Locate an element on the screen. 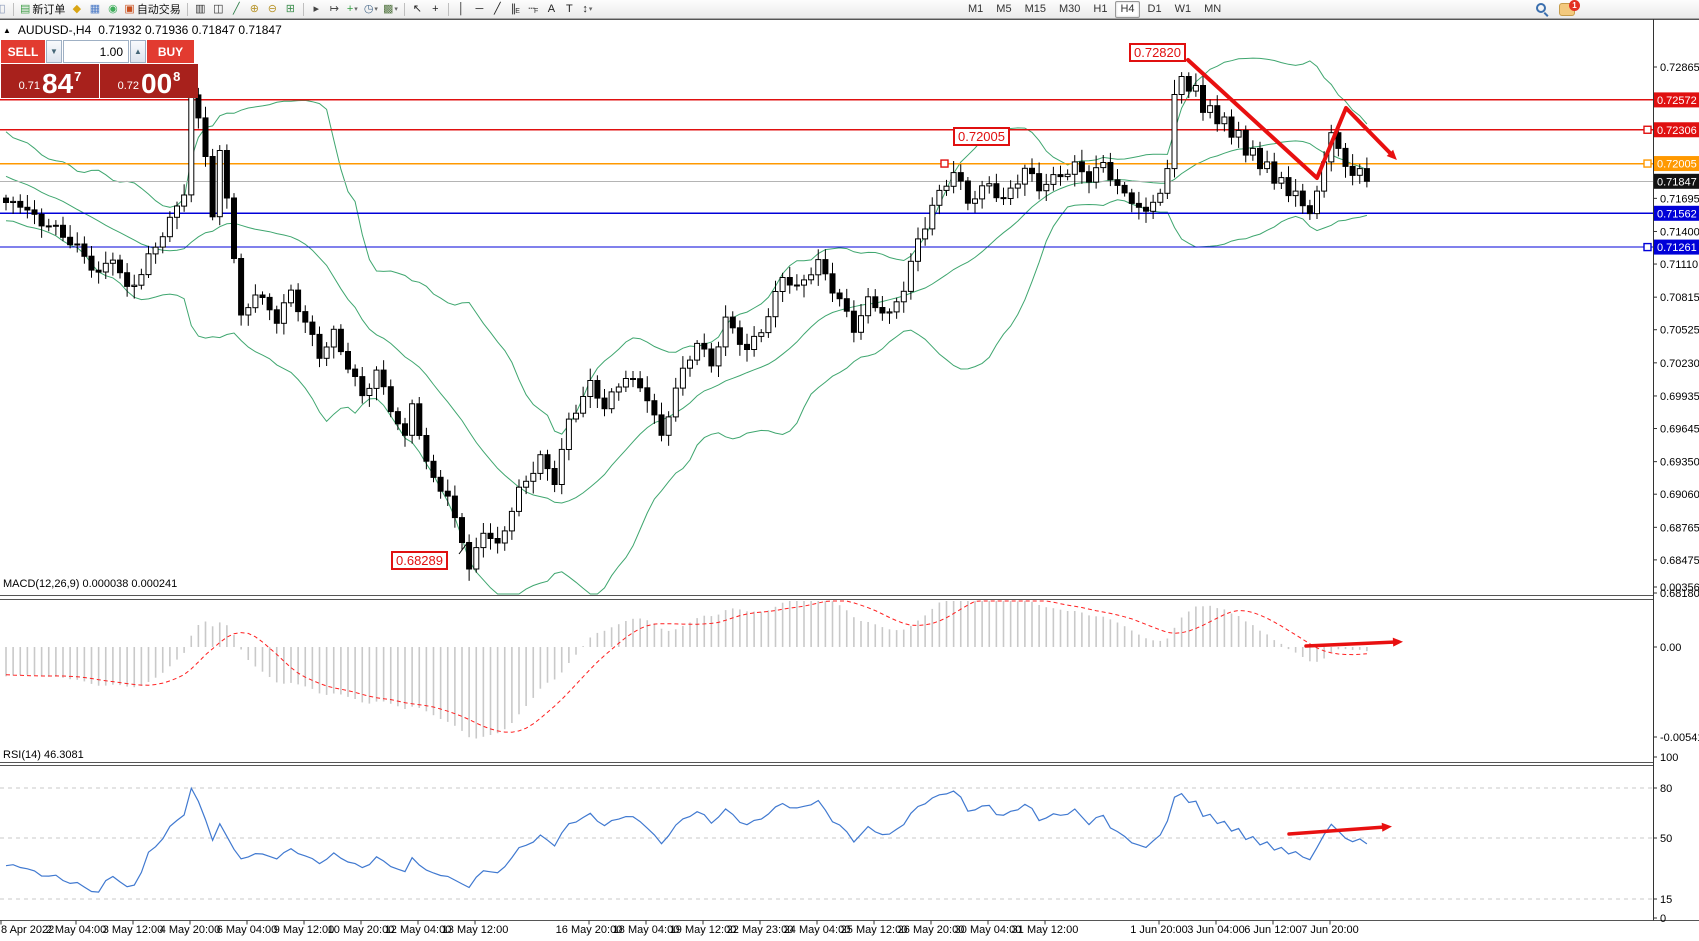  volume-increase-button: ▲ is located at coordinates (138, 51).